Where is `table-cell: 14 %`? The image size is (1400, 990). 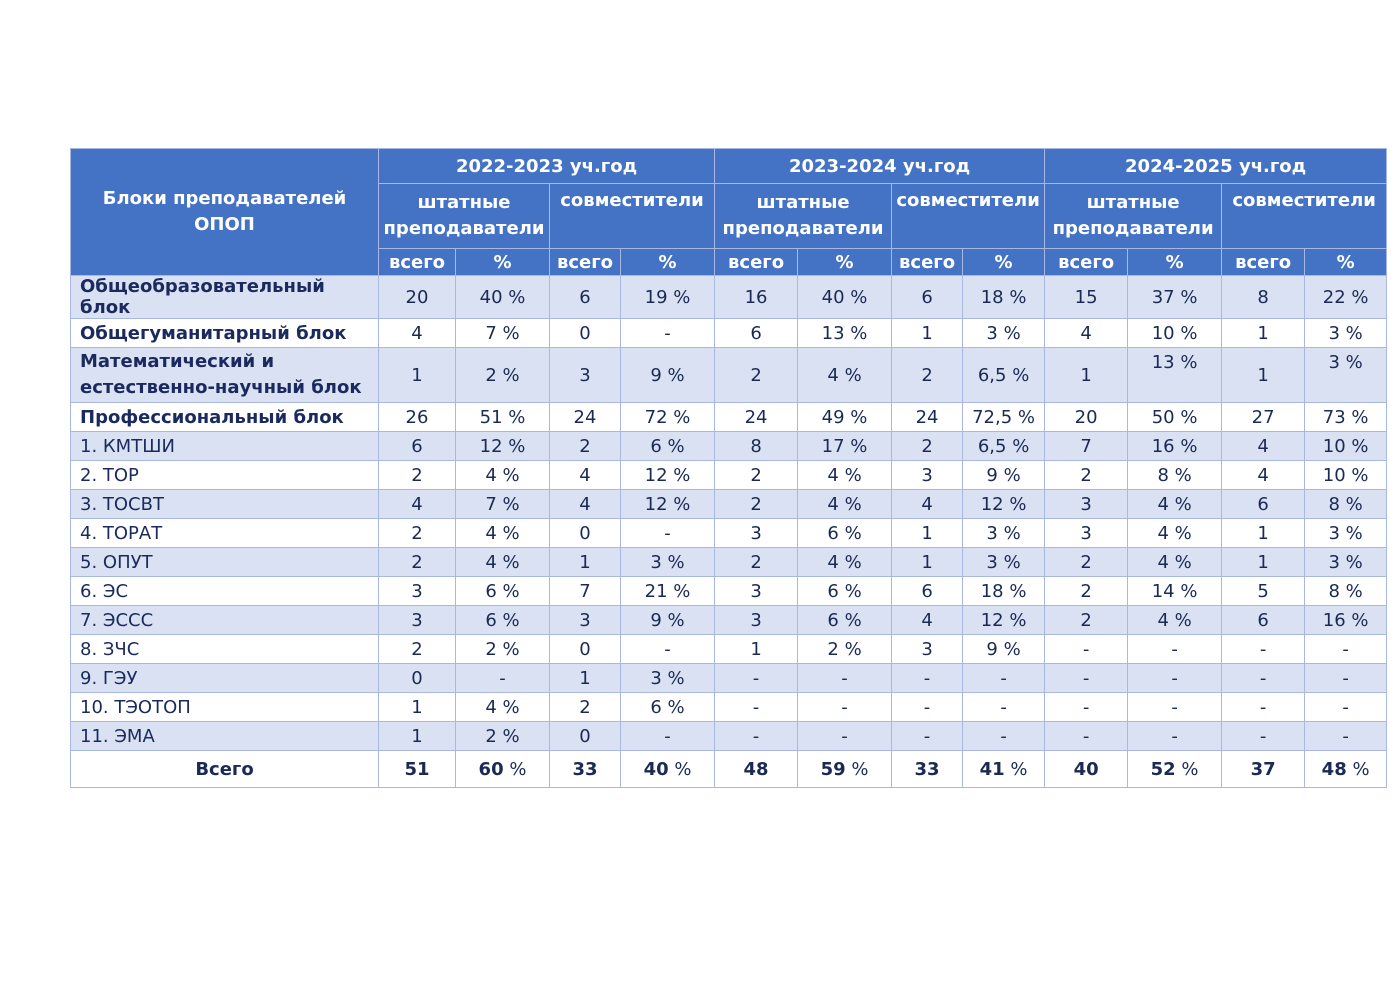 table-cell: 14 % is located at coordinates (1175, 591).